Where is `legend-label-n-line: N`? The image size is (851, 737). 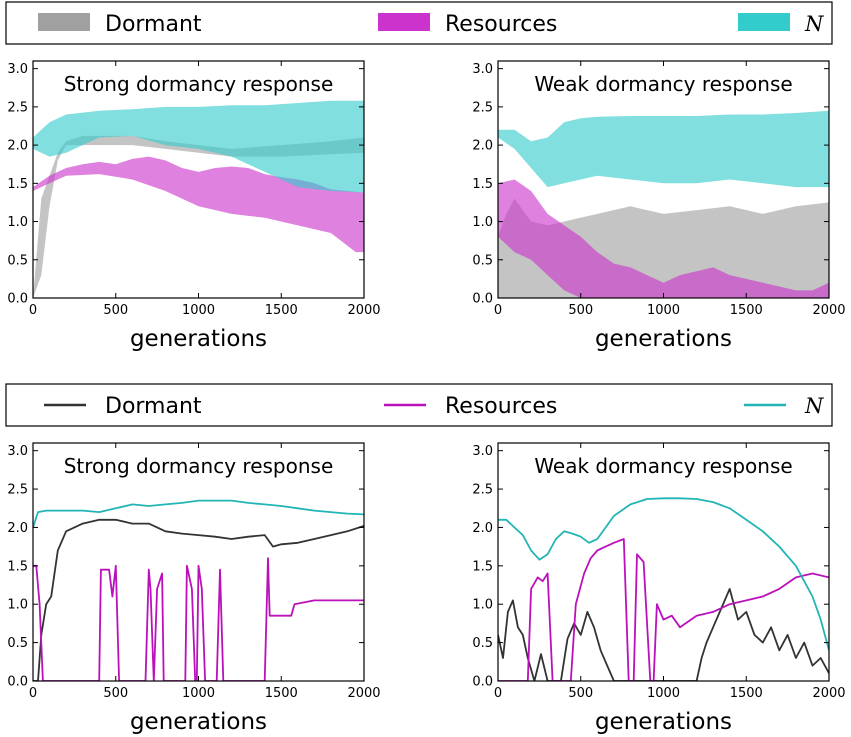 legend-label-n-line: N is located at coordinates (814, 406).